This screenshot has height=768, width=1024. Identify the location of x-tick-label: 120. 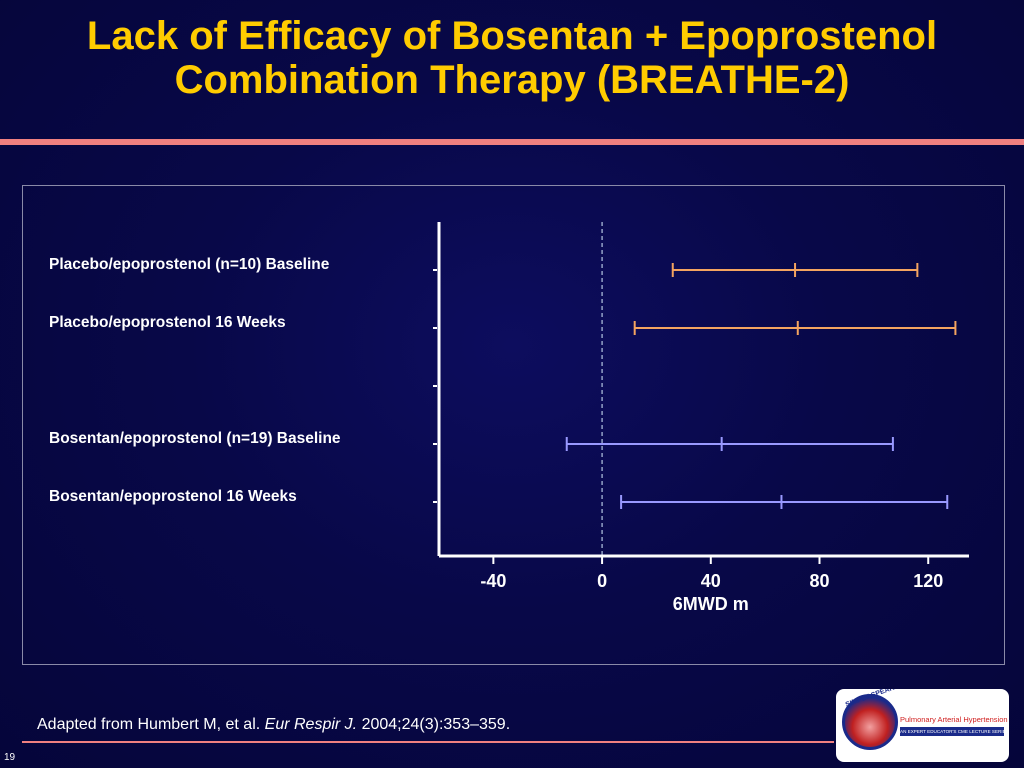
(928, 581).